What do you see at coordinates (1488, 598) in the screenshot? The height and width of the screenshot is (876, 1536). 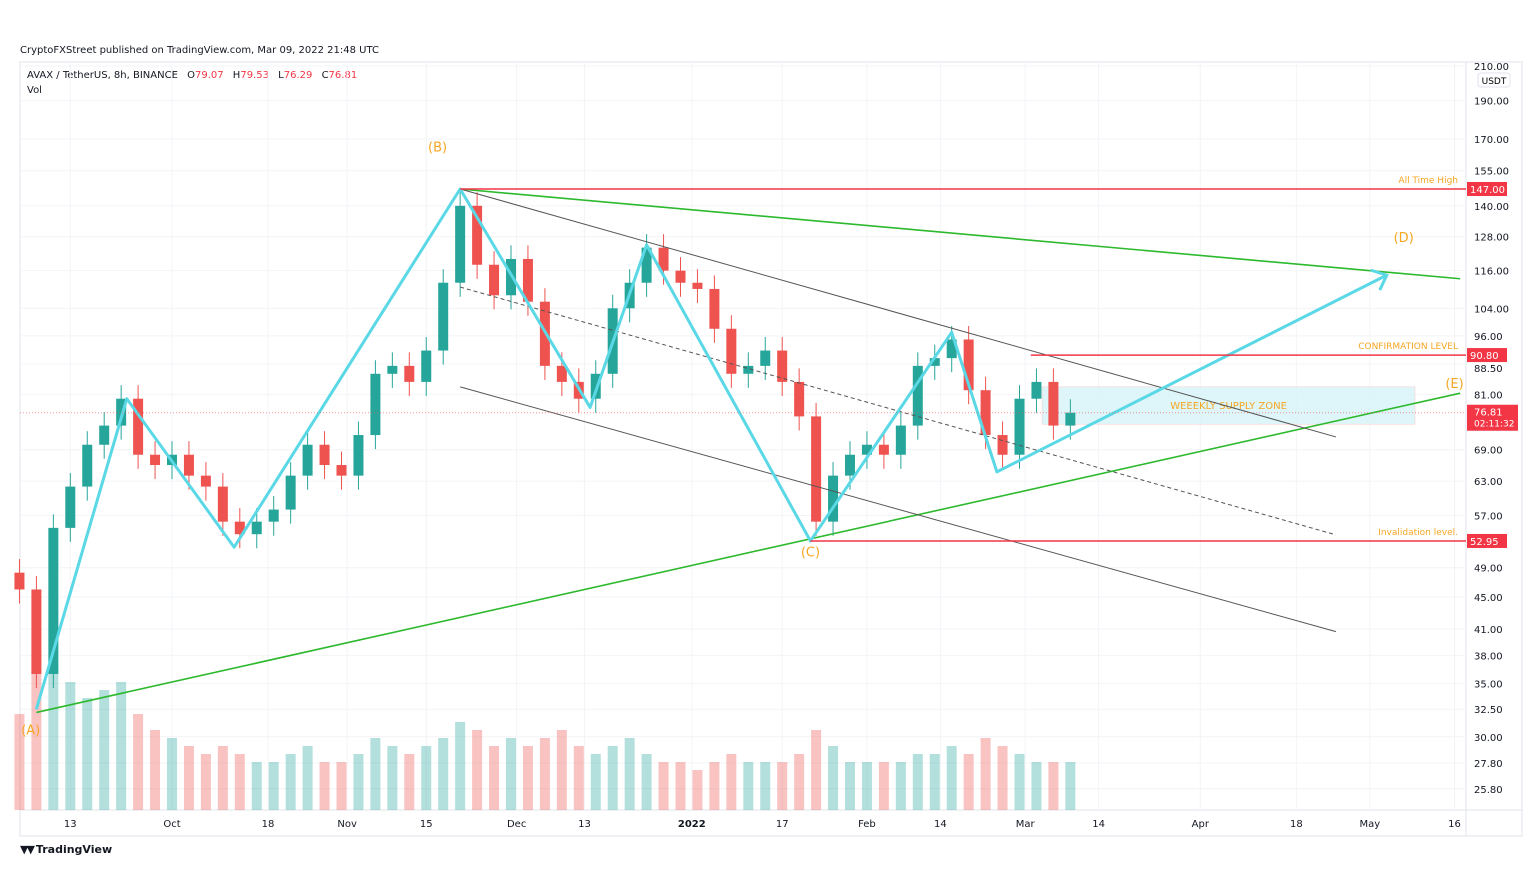 I see `y-tick-label: 45.00` at bounding box center [1488, 598].